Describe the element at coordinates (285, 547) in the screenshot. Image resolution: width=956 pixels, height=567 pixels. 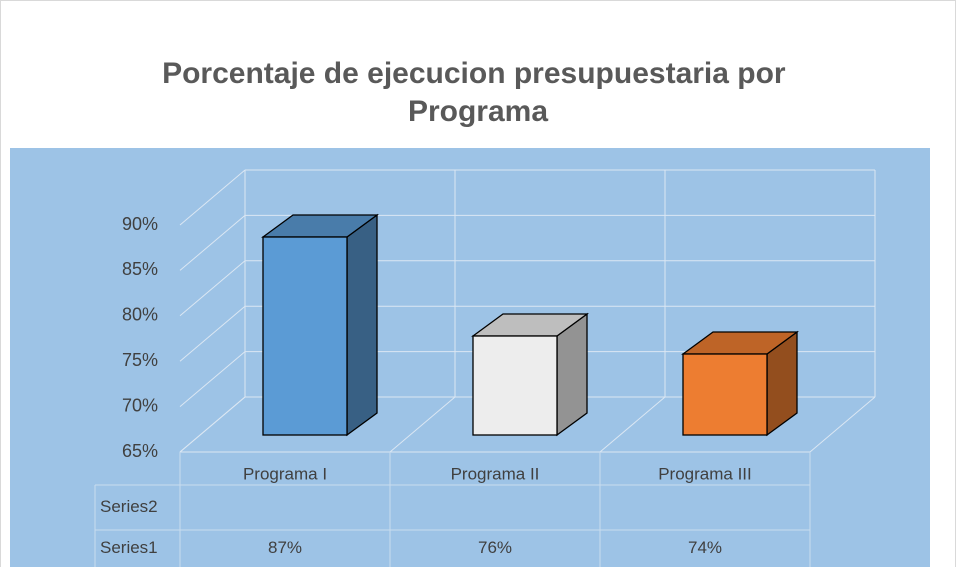
I see `data-label: 87%` at that location.